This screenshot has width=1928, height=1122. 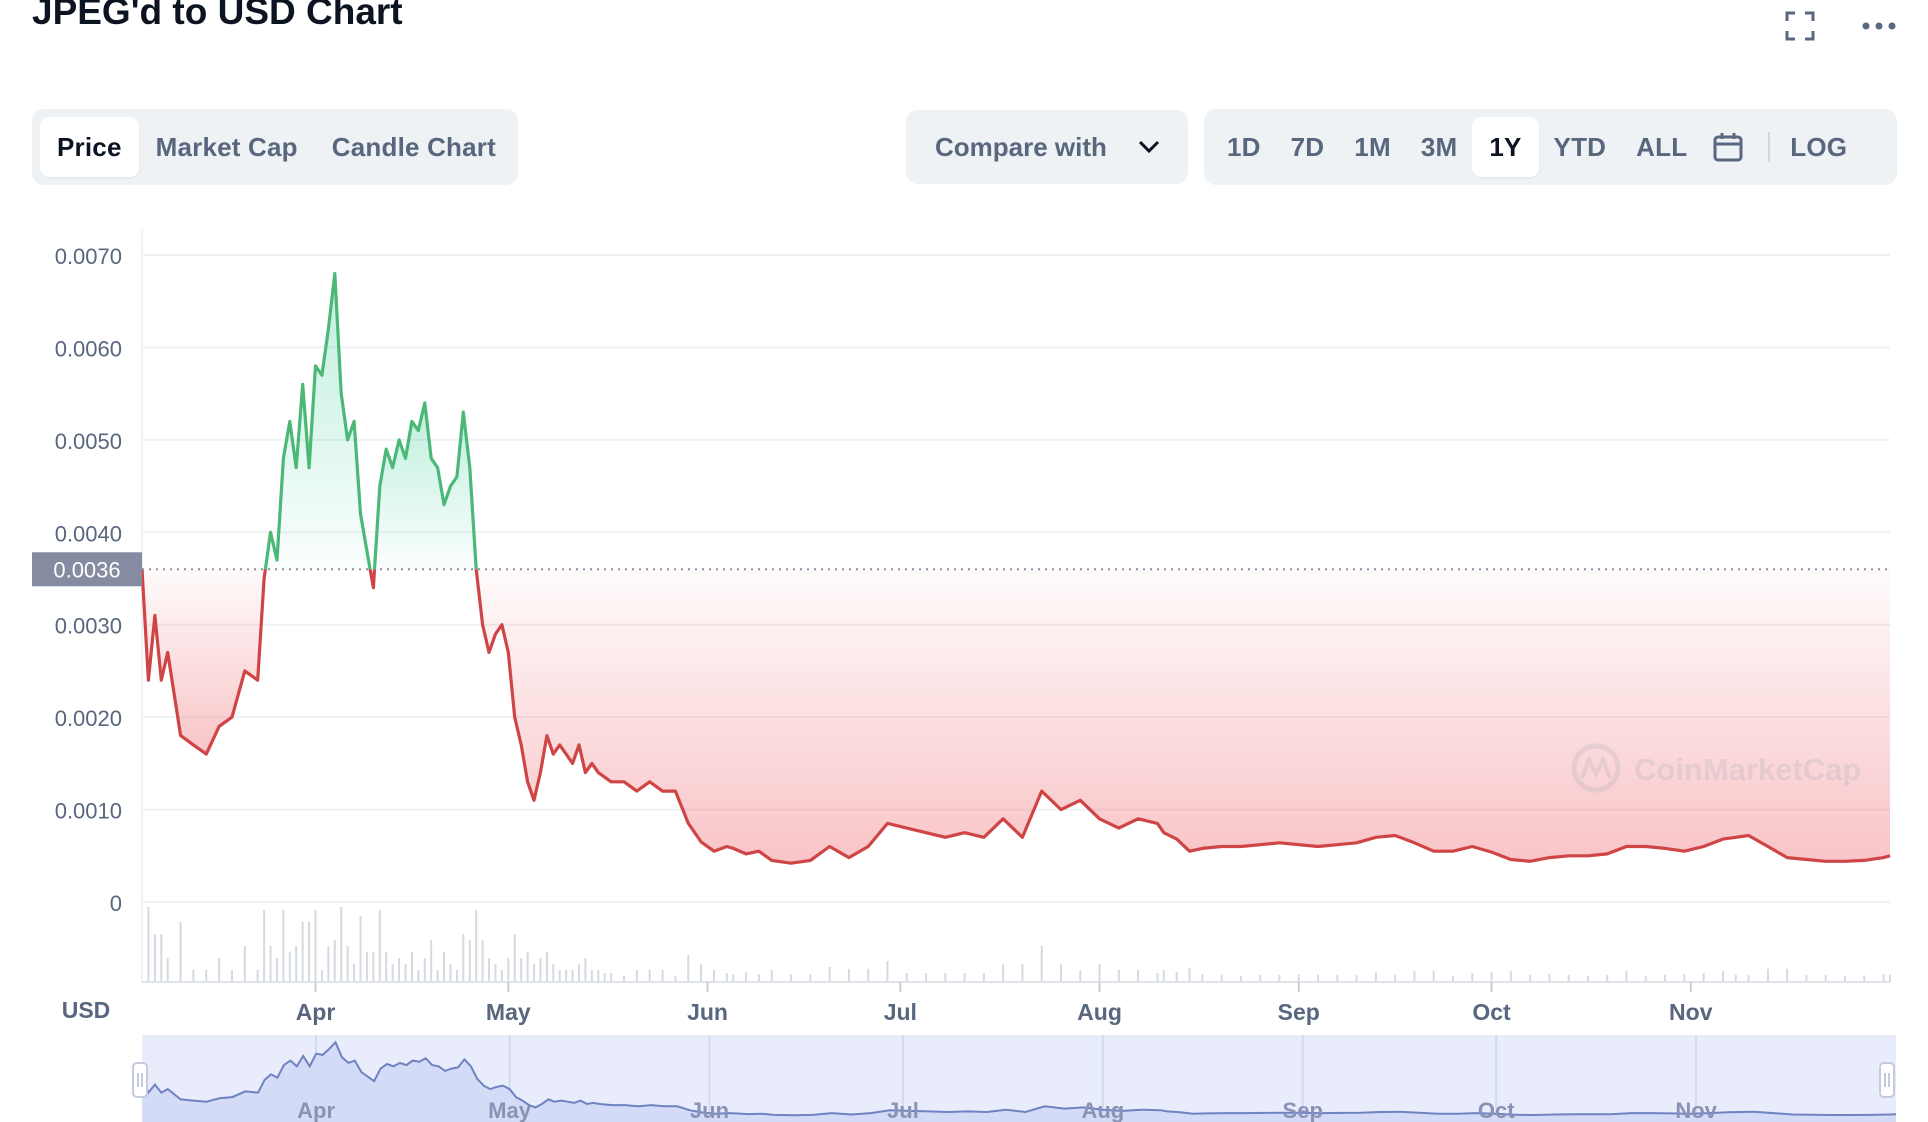 What do you see at coordinates (88, 811) in the screenshot?
I see `y-tick-label: 0.0010` at bounding box center [88, 811].